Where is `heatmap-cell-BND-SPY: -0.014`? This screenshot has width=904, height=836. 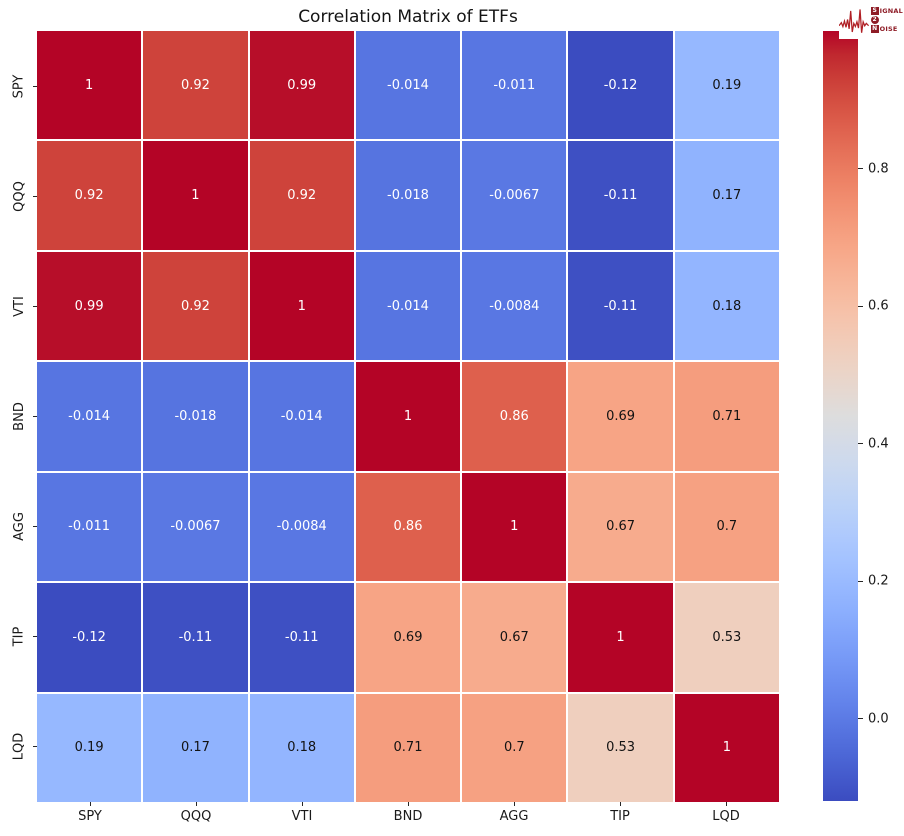
heatmap-cell-BND-SPY: -0.014 is located at coordinates (89, 416).